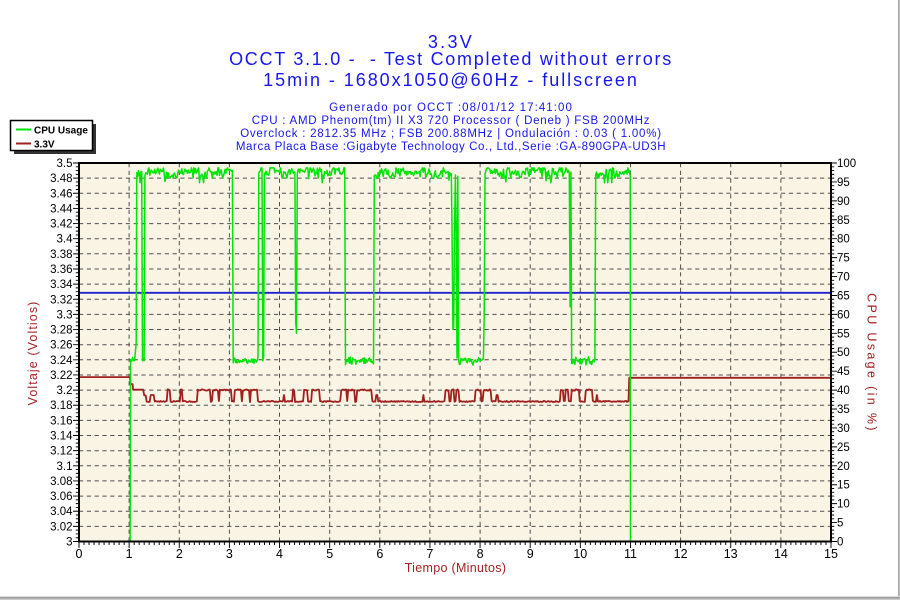 The width and height of the screenshot is (900, 600). I want to click on svg-text: 1, so click(129, 554).